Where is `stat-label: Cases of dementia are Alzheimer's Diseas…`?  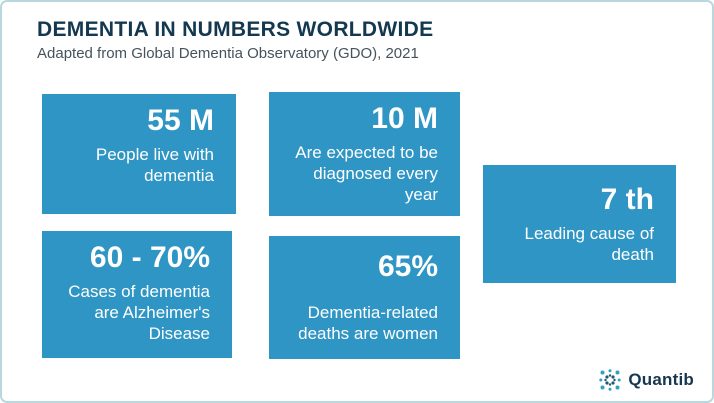
stat-label: Cases of dementia are Alzheimer's Diseas… is located at coordinates (139, 312).